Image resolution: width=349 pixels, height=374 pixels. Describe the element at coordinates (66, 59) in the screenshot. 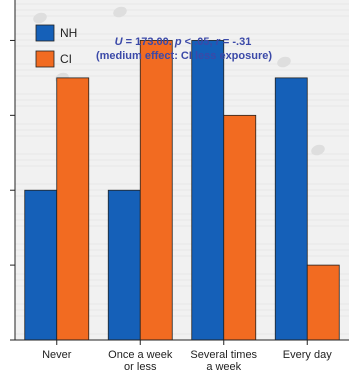

I see `legend-label-ci: CI` at that location.